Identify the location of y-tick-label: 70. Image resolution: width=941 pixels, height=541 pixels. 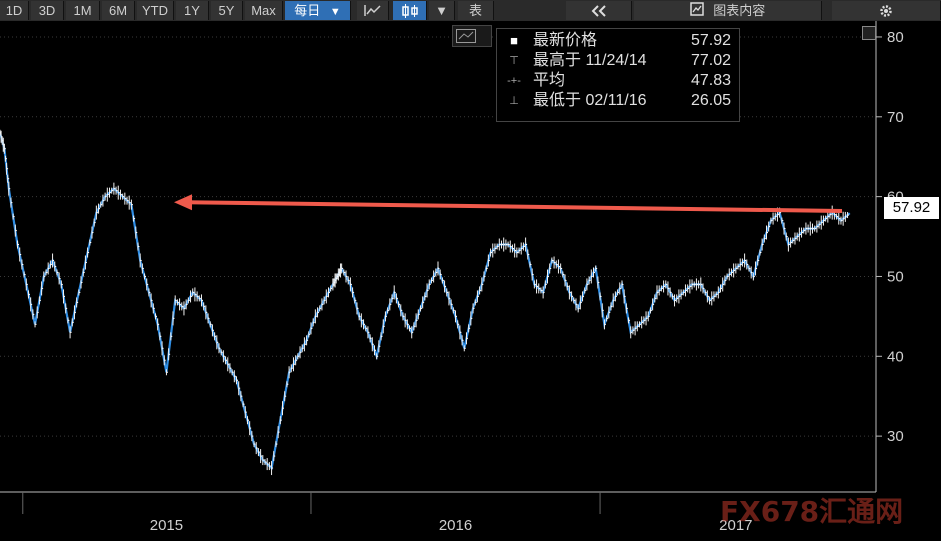
(895, 117).